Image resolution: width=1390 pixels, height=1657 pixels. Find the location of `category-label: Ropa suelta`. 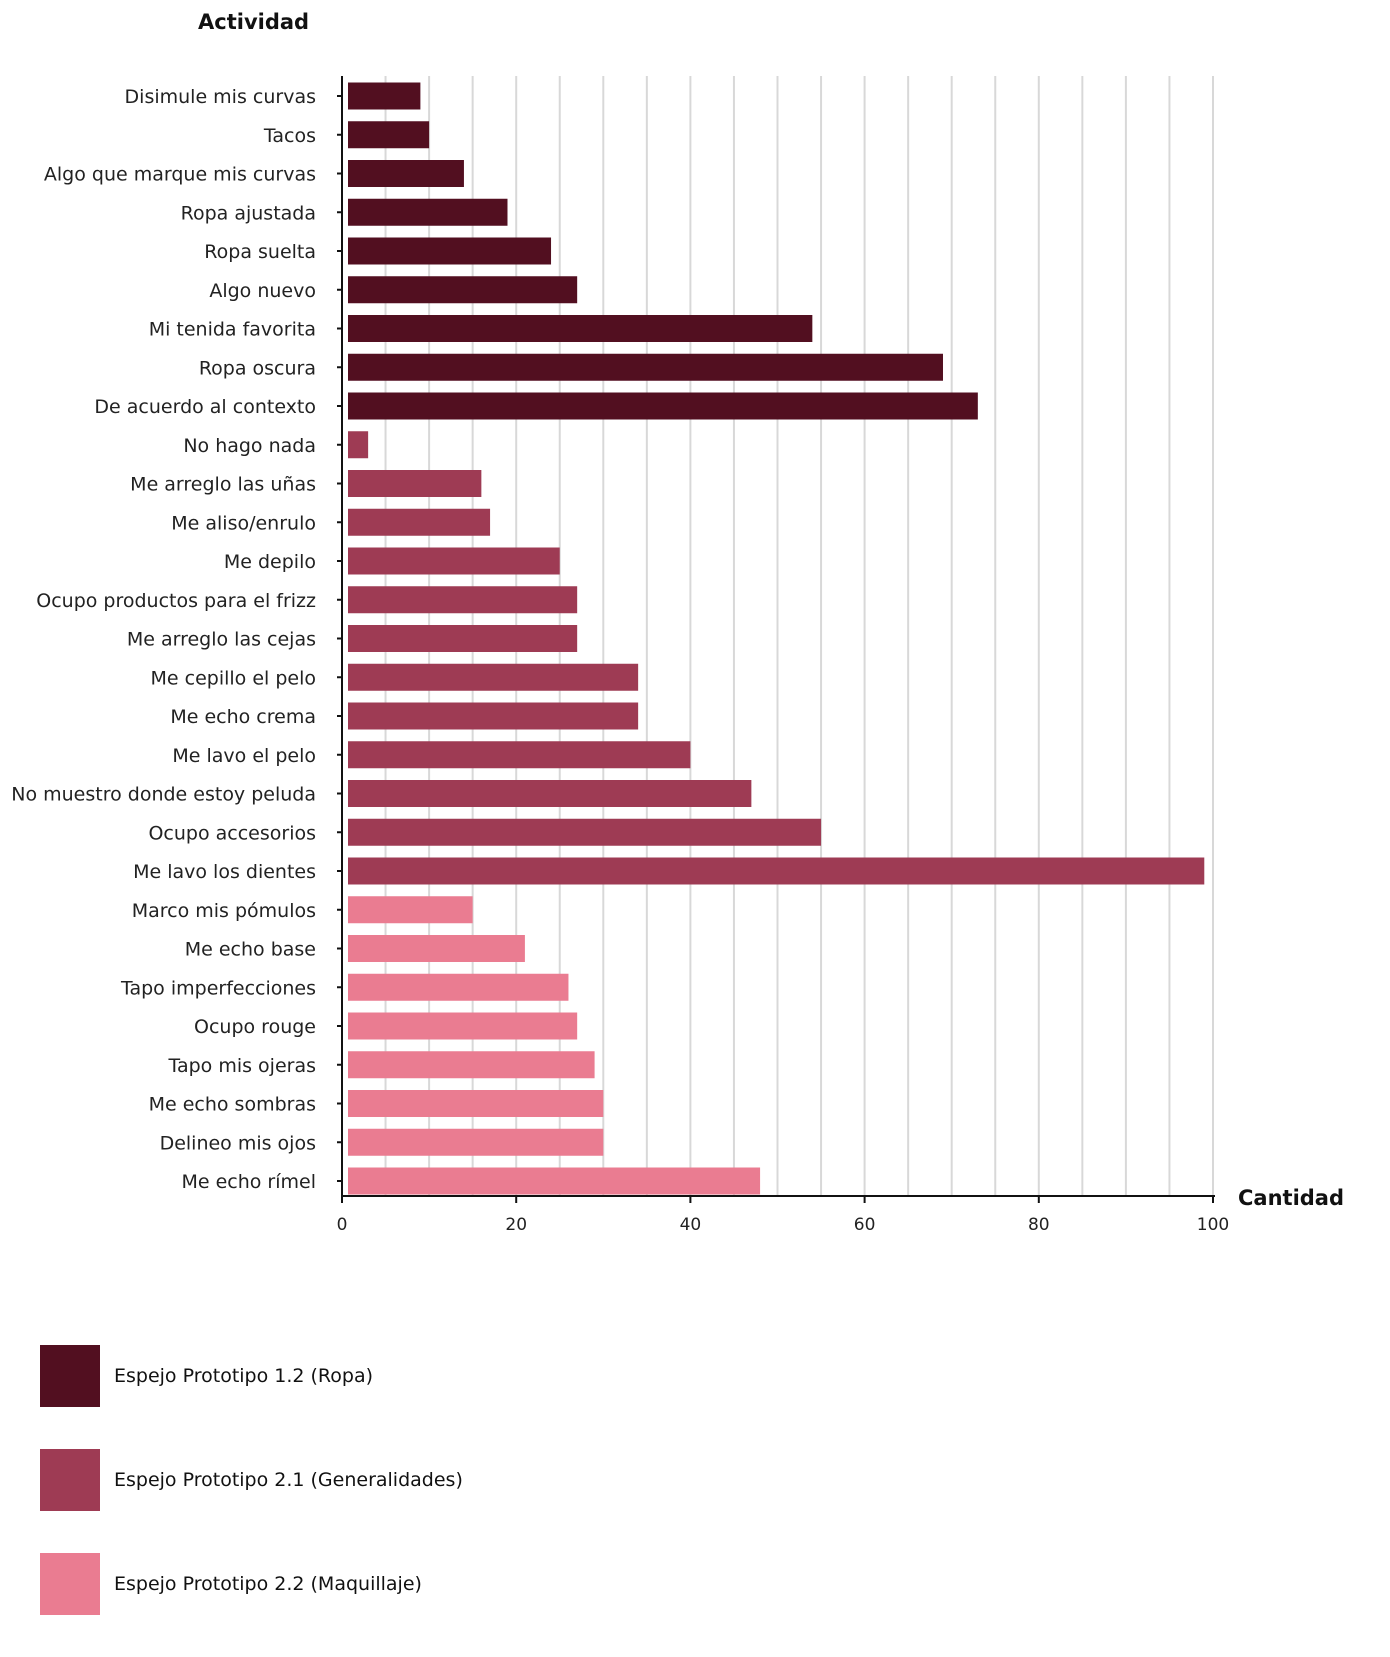

category-label: Ropa suelta is located at coordinates (260, 252).